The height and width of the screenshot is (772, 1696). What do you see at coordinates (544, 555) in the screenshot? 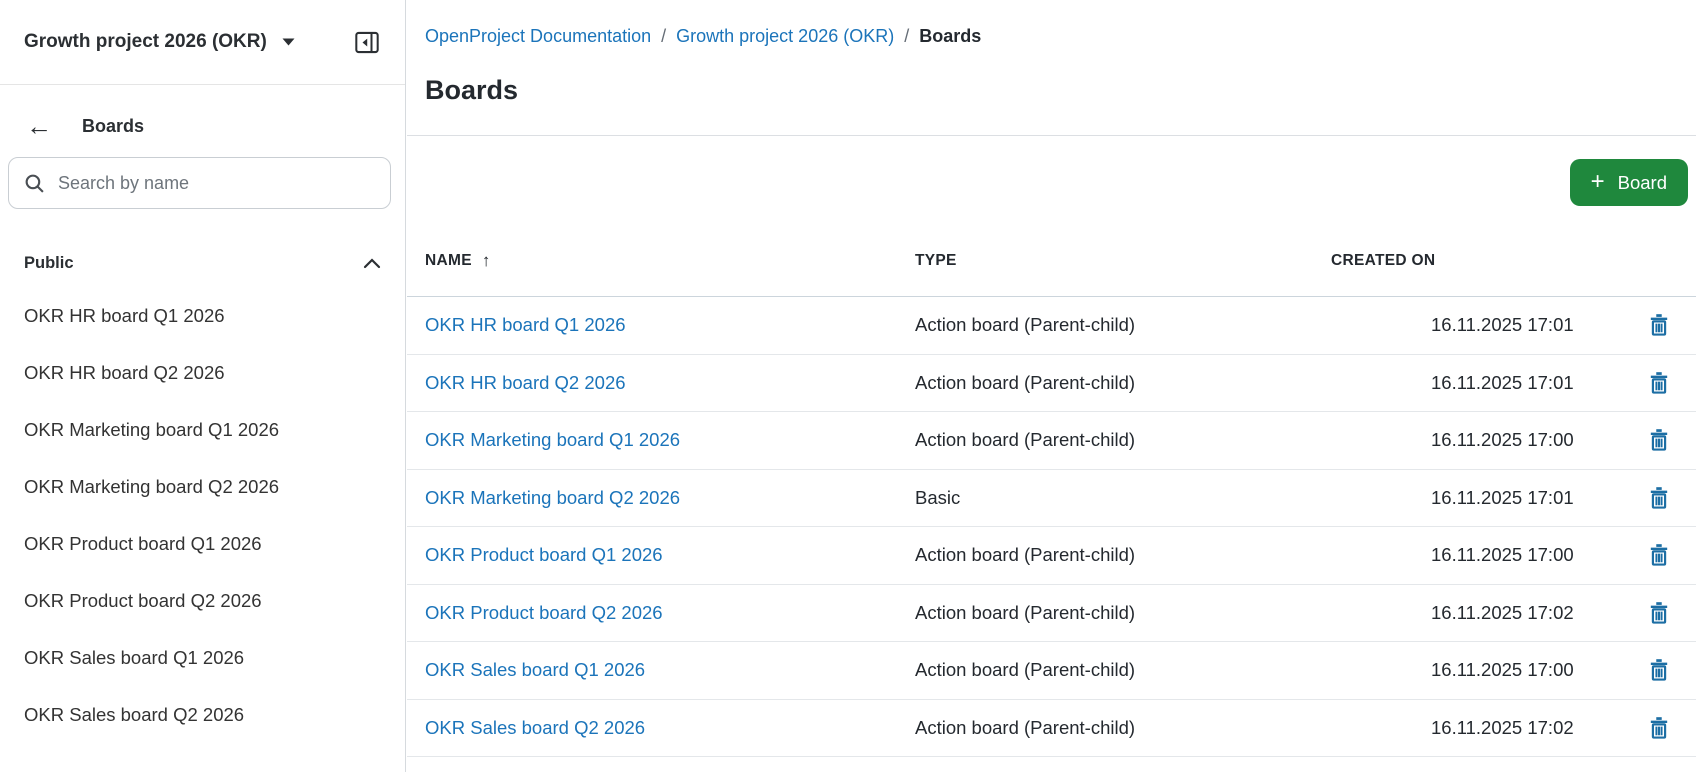
I see `board-name-link: OKR Product board Q1 2026` at bounding box center [544, 555].